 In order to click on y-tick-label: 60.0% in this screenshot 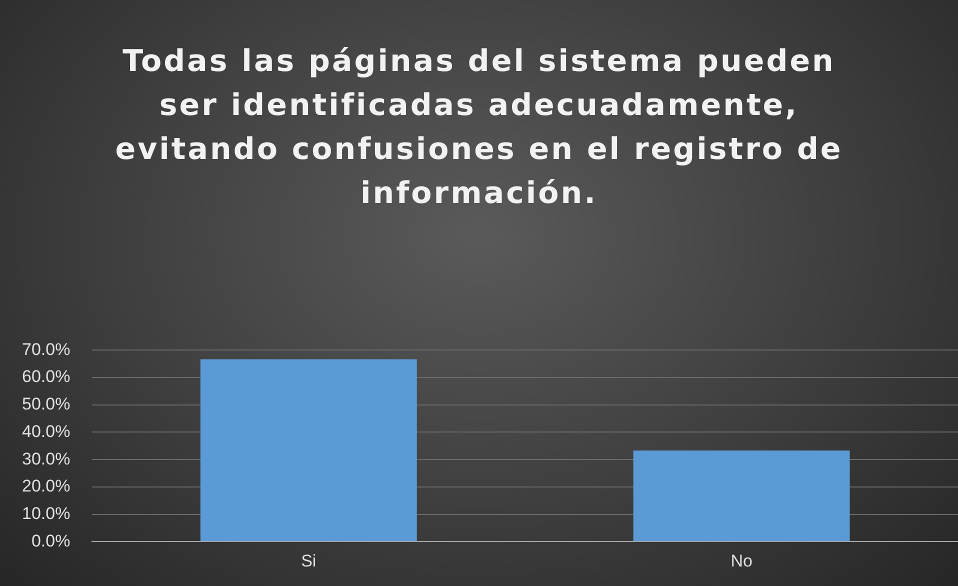, I will do `click(46, 376)`.